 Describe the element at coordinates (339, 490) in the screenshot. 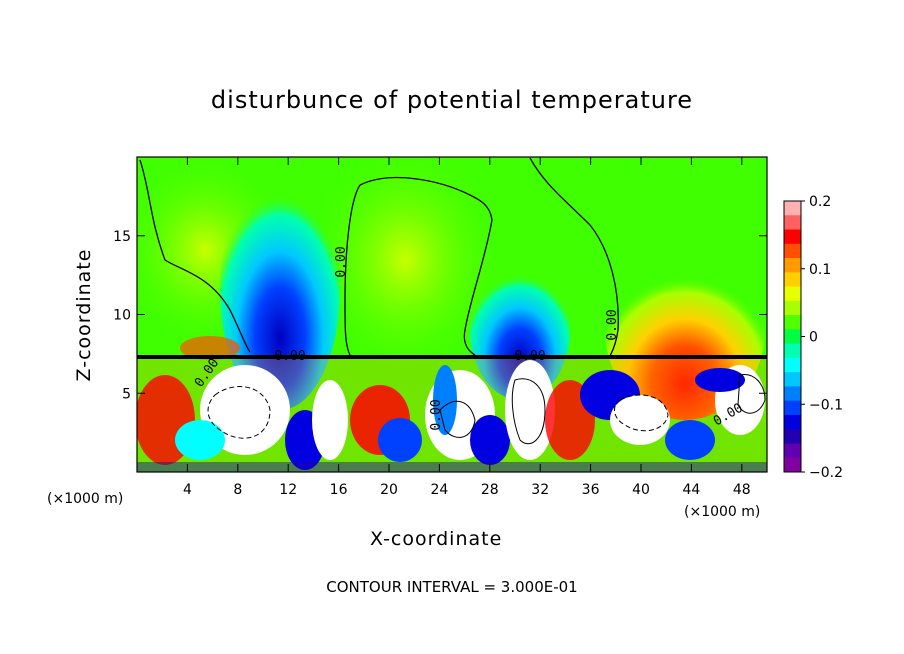

I see `x-tick-label: 16` at that location.